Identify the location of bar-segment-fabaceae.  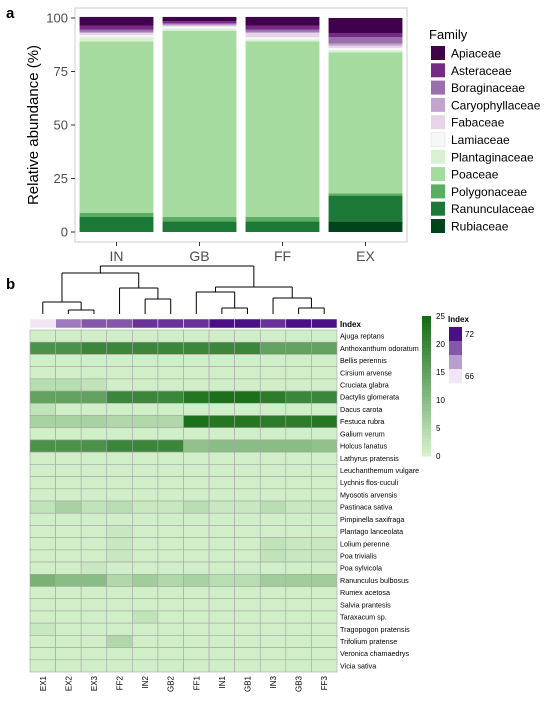
(116, 34).